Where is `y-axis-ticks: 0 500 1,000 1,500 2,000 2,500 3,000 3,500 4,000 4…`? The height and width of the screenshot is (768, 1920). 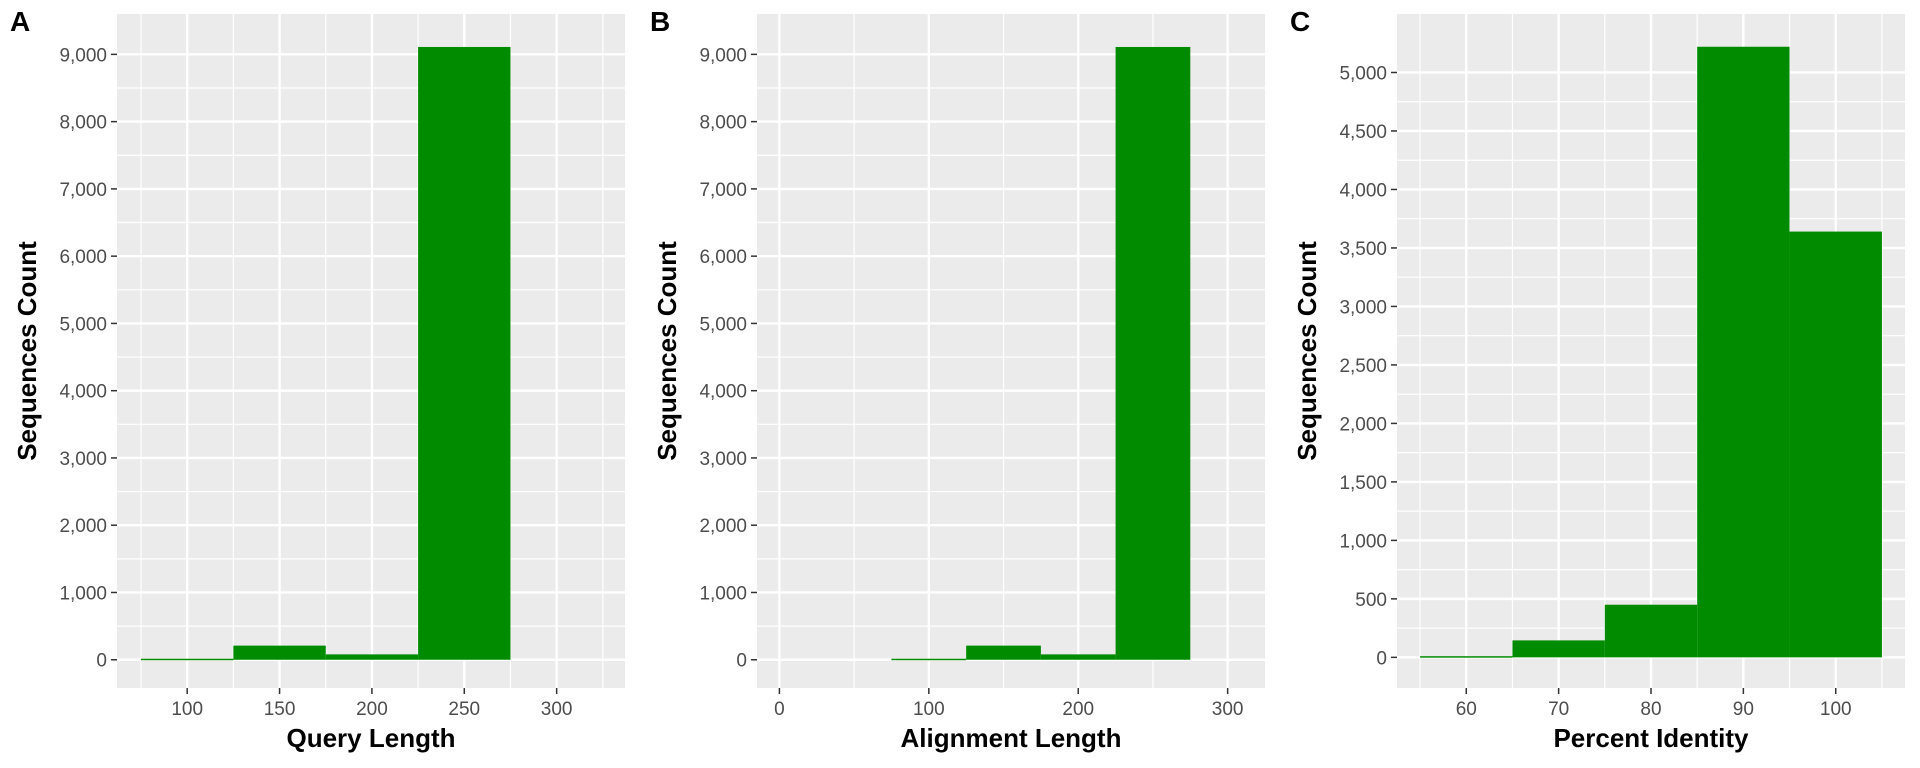
y-axis-ticks: 0 500 1,000 1,500 2,000 2,500 3,000 3,500 4,000 4… is located at coordinates (1368, 366).